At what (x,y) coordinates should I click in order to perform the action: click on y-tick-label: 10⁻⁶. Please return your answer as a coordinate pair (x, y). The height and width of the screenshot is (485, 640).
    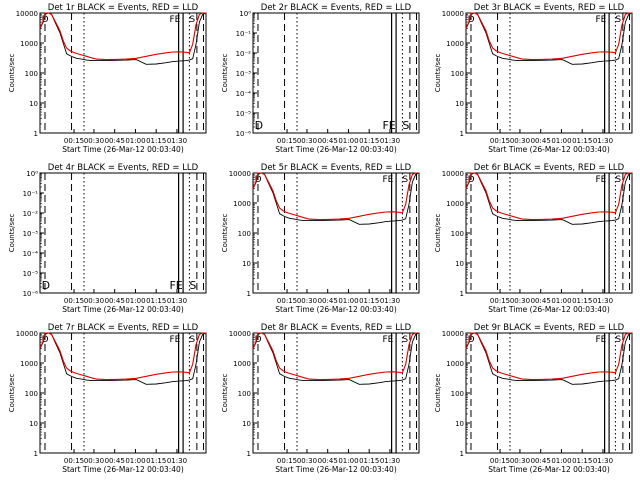
    Looking at the image, I should click on (31, 294).